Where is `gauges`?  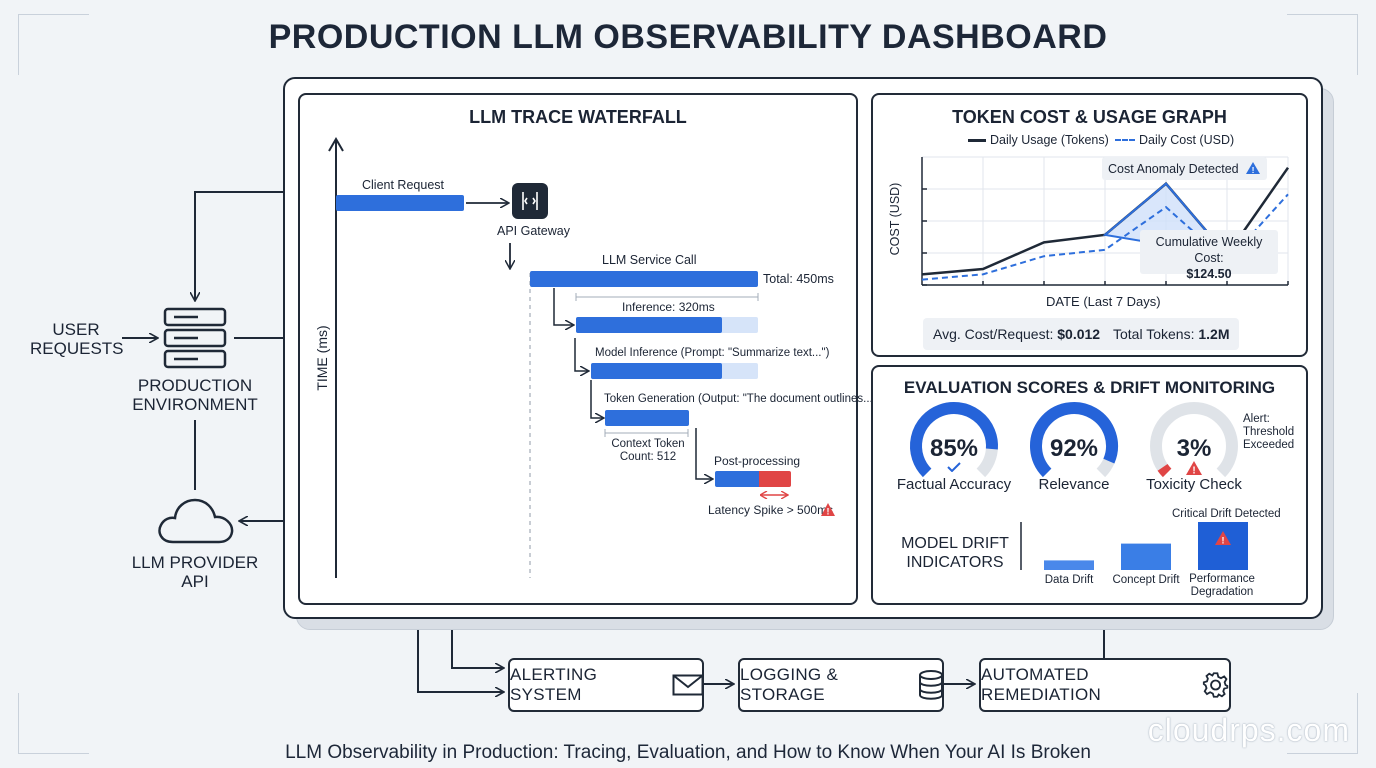
gauges is located at coordinates (1074, 440).